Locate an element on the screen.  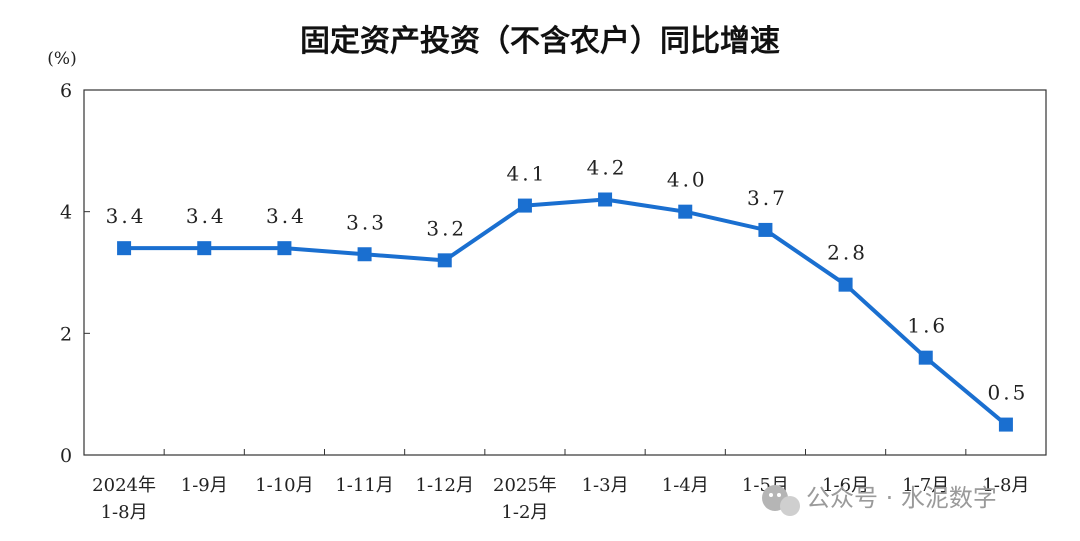
y-tick-label: 2 is located at coordinates (66, 334).